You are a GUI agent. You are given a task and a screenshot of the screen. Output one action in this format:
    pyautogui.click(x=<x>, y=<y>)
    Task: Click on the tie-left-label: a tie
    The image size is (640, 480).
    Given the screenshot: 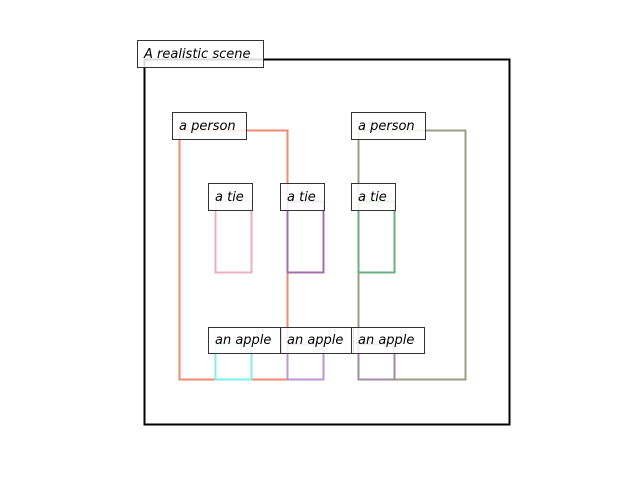 What is the action you would take?
    pyautogui.click(x=229, y=197)
    